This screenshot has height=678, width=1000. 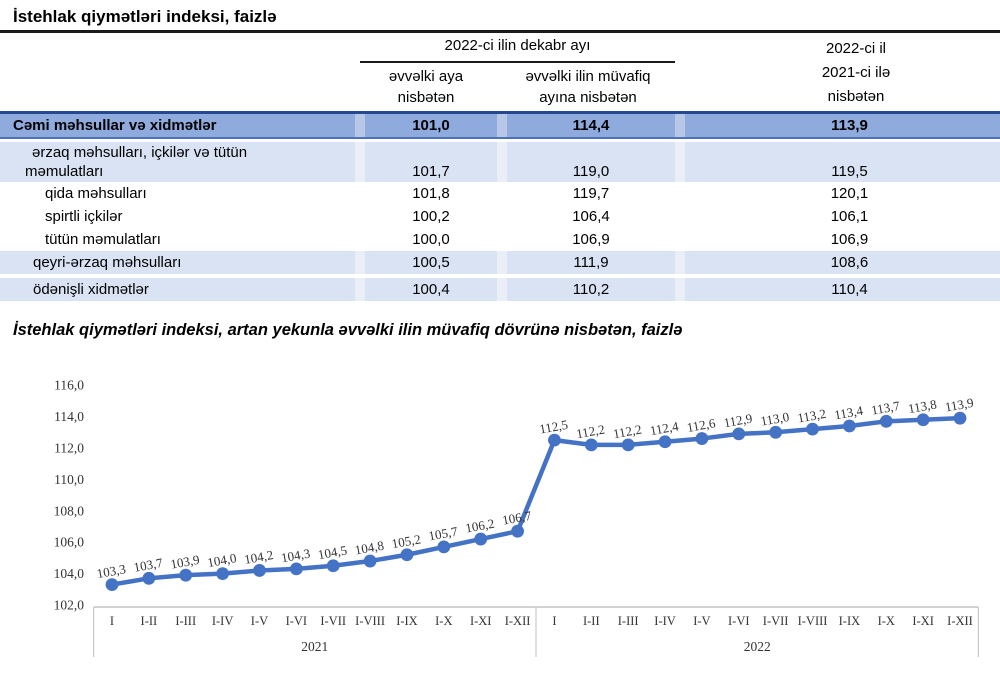 What do you see at coordinates (69, 510) in the screenshot?
I see `y-axis-tick-label: 108,0` at bounding box center [69, 510].